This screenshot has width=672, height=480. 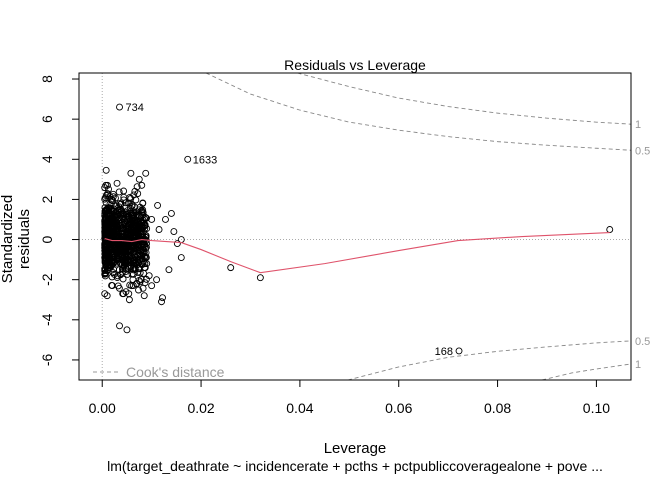 What do you see at coordinates (596, 408) in the screenshot?
I see `x-tick-label: 0.10` at bounding box center [596, 408].